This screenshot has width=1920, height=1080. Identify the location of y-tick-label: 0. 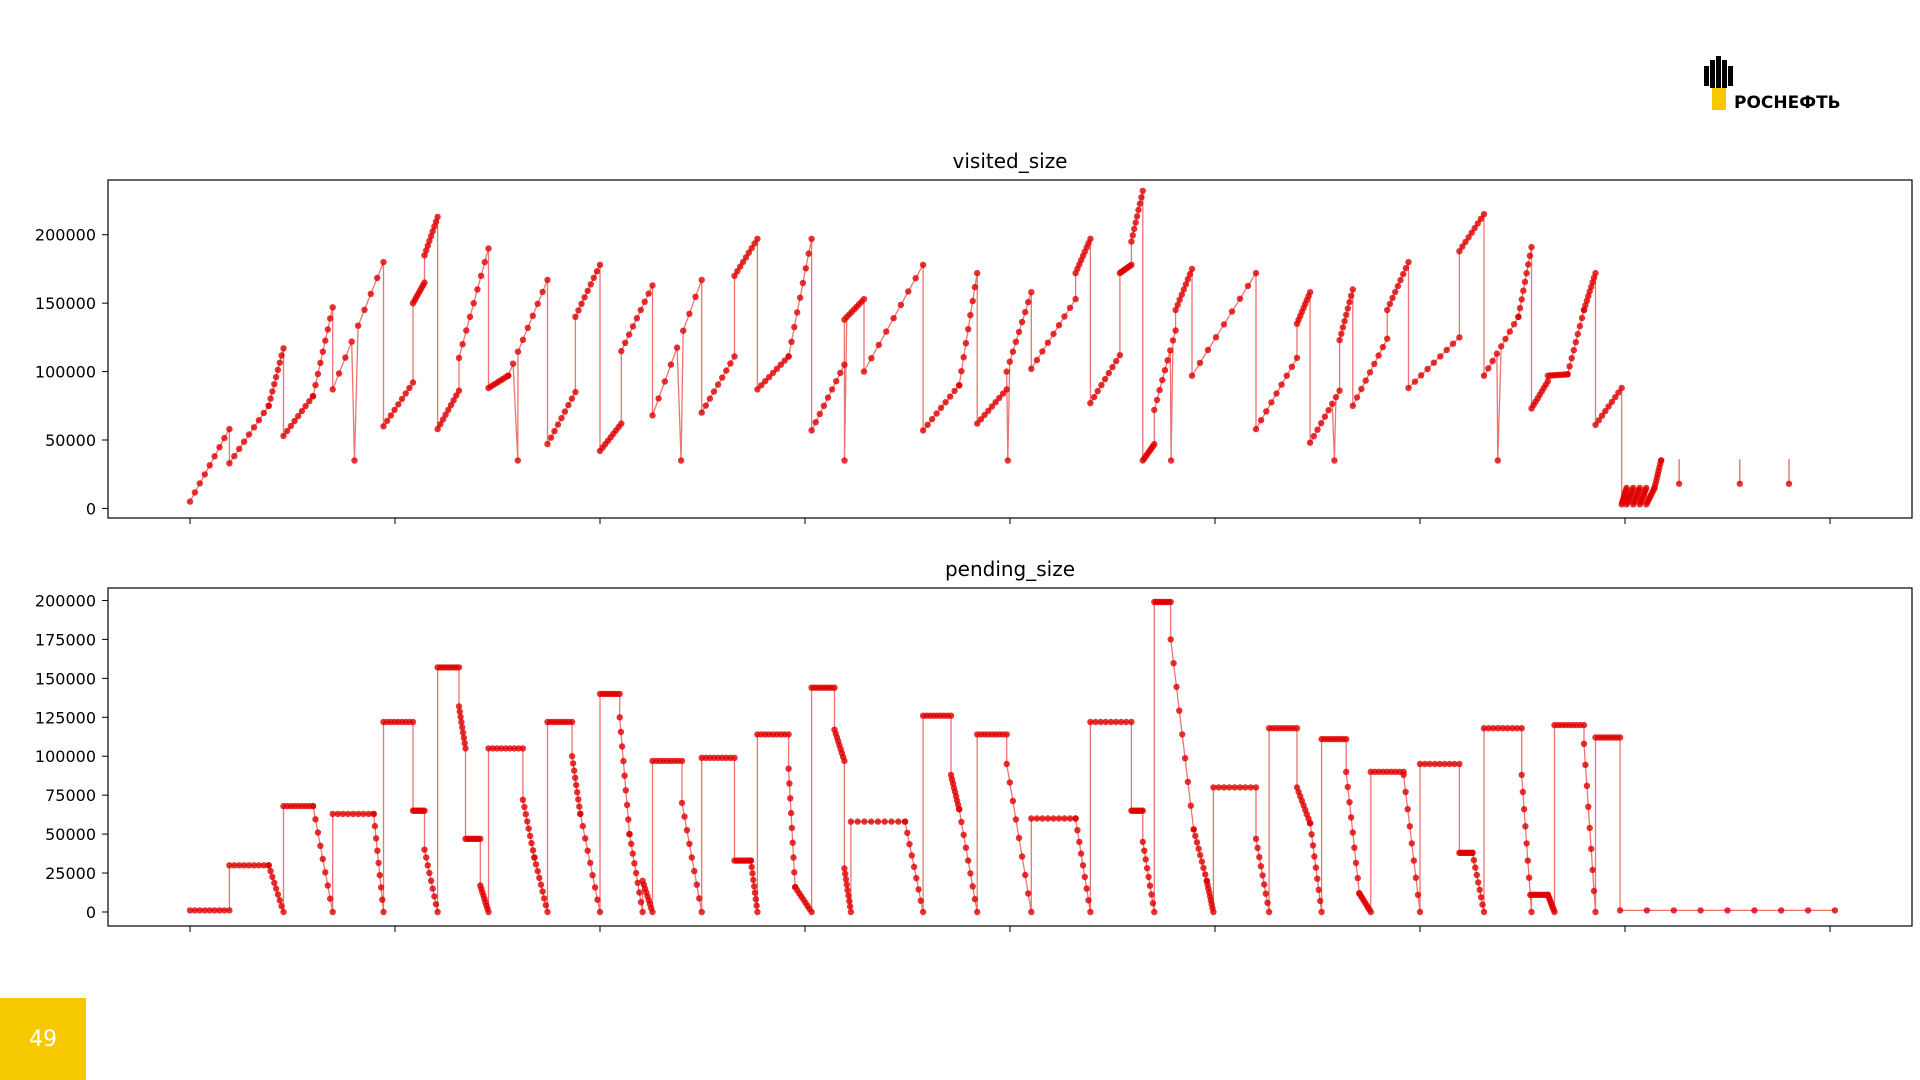
(91, 912).